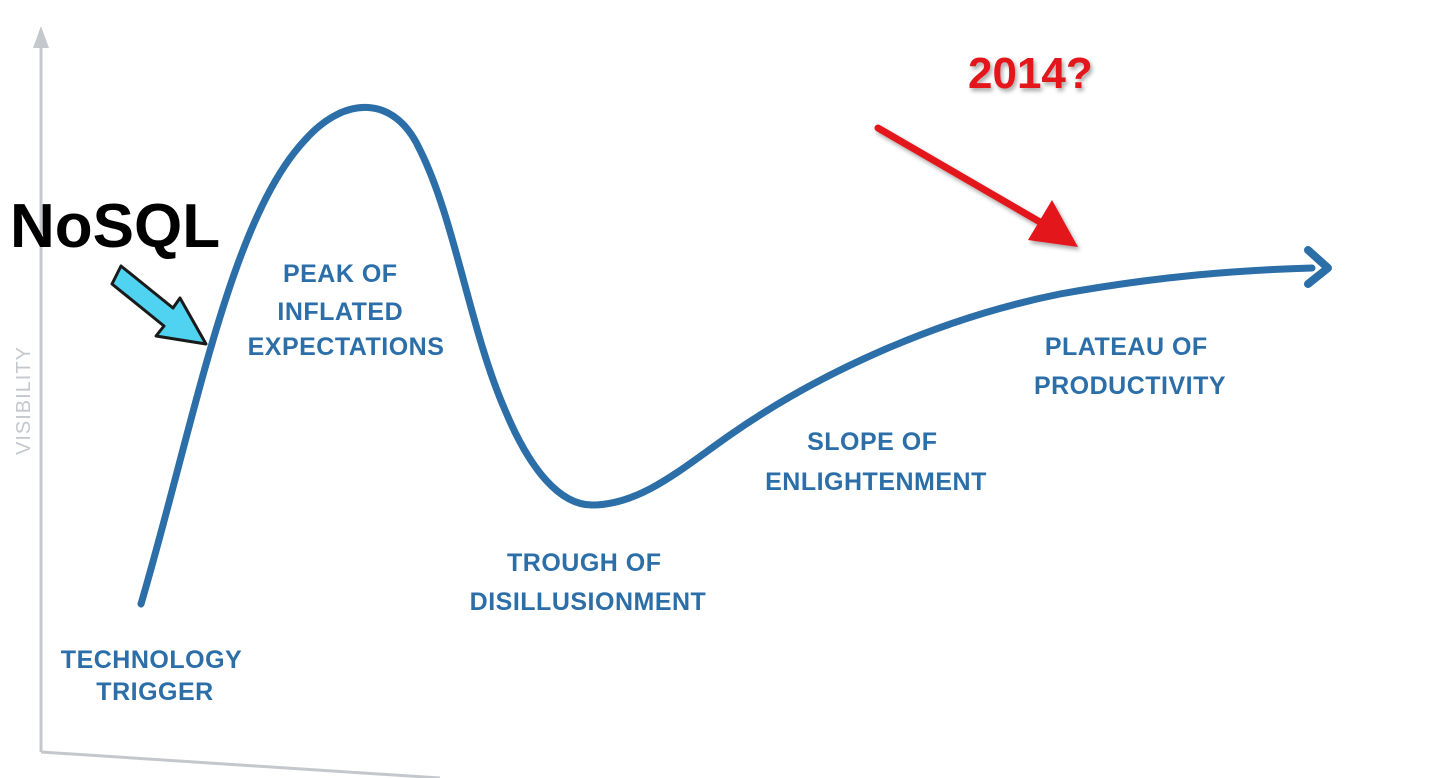 The height and width of the screenshot is (778, 1448). I want to click on phase-label-plateau: PLATEAU OF PRODUCTIVITY, so click(1130, 366).